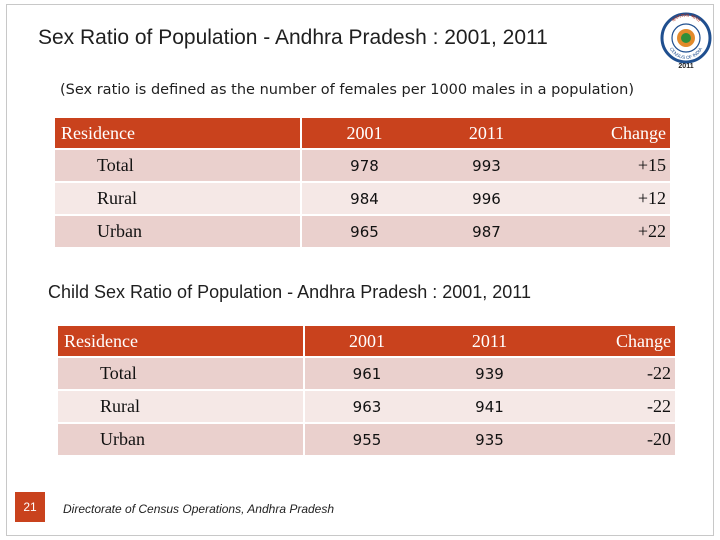  What do you see at coordinates (486, 232) in the screenshot?
I see `row-value-2011: 987` at bounding box center [486, 232].